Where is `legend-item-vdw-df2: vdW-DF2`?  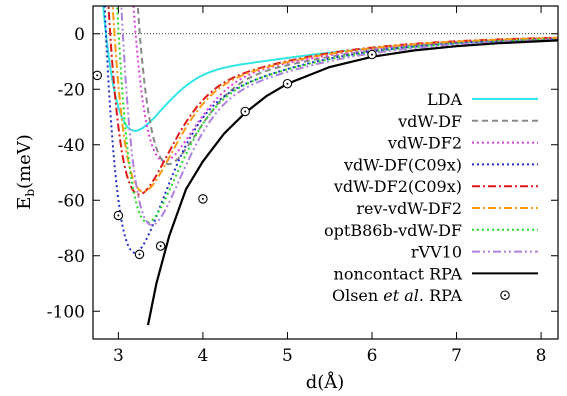
legend-item-vdw-df2: vdW-DF2 is located at coordinates (462, 143).